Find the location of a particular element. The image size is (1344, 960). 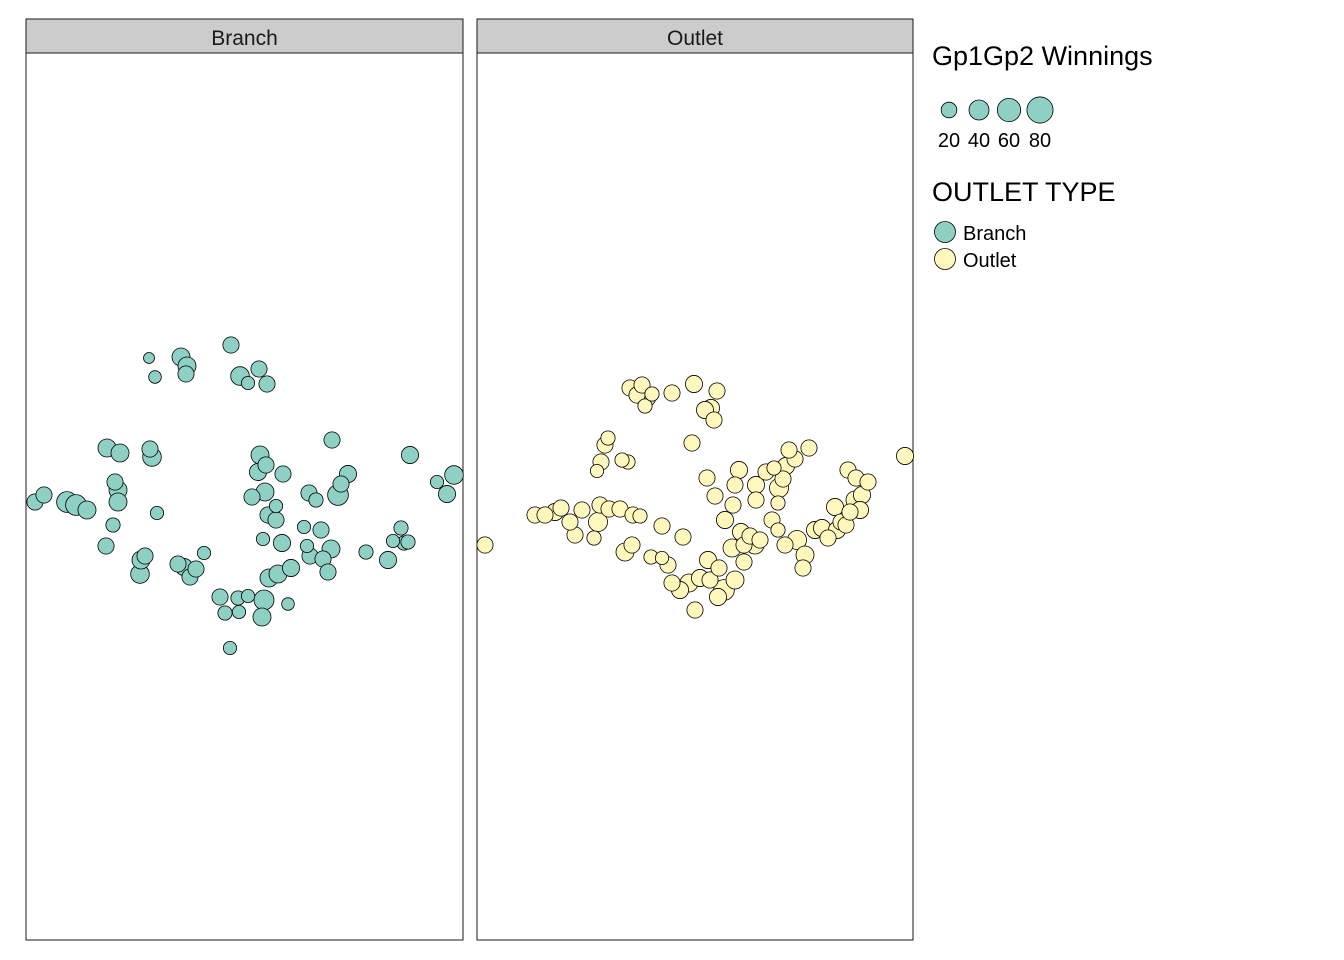

size-legend-label: 20 is located at coordinates (949, 141).